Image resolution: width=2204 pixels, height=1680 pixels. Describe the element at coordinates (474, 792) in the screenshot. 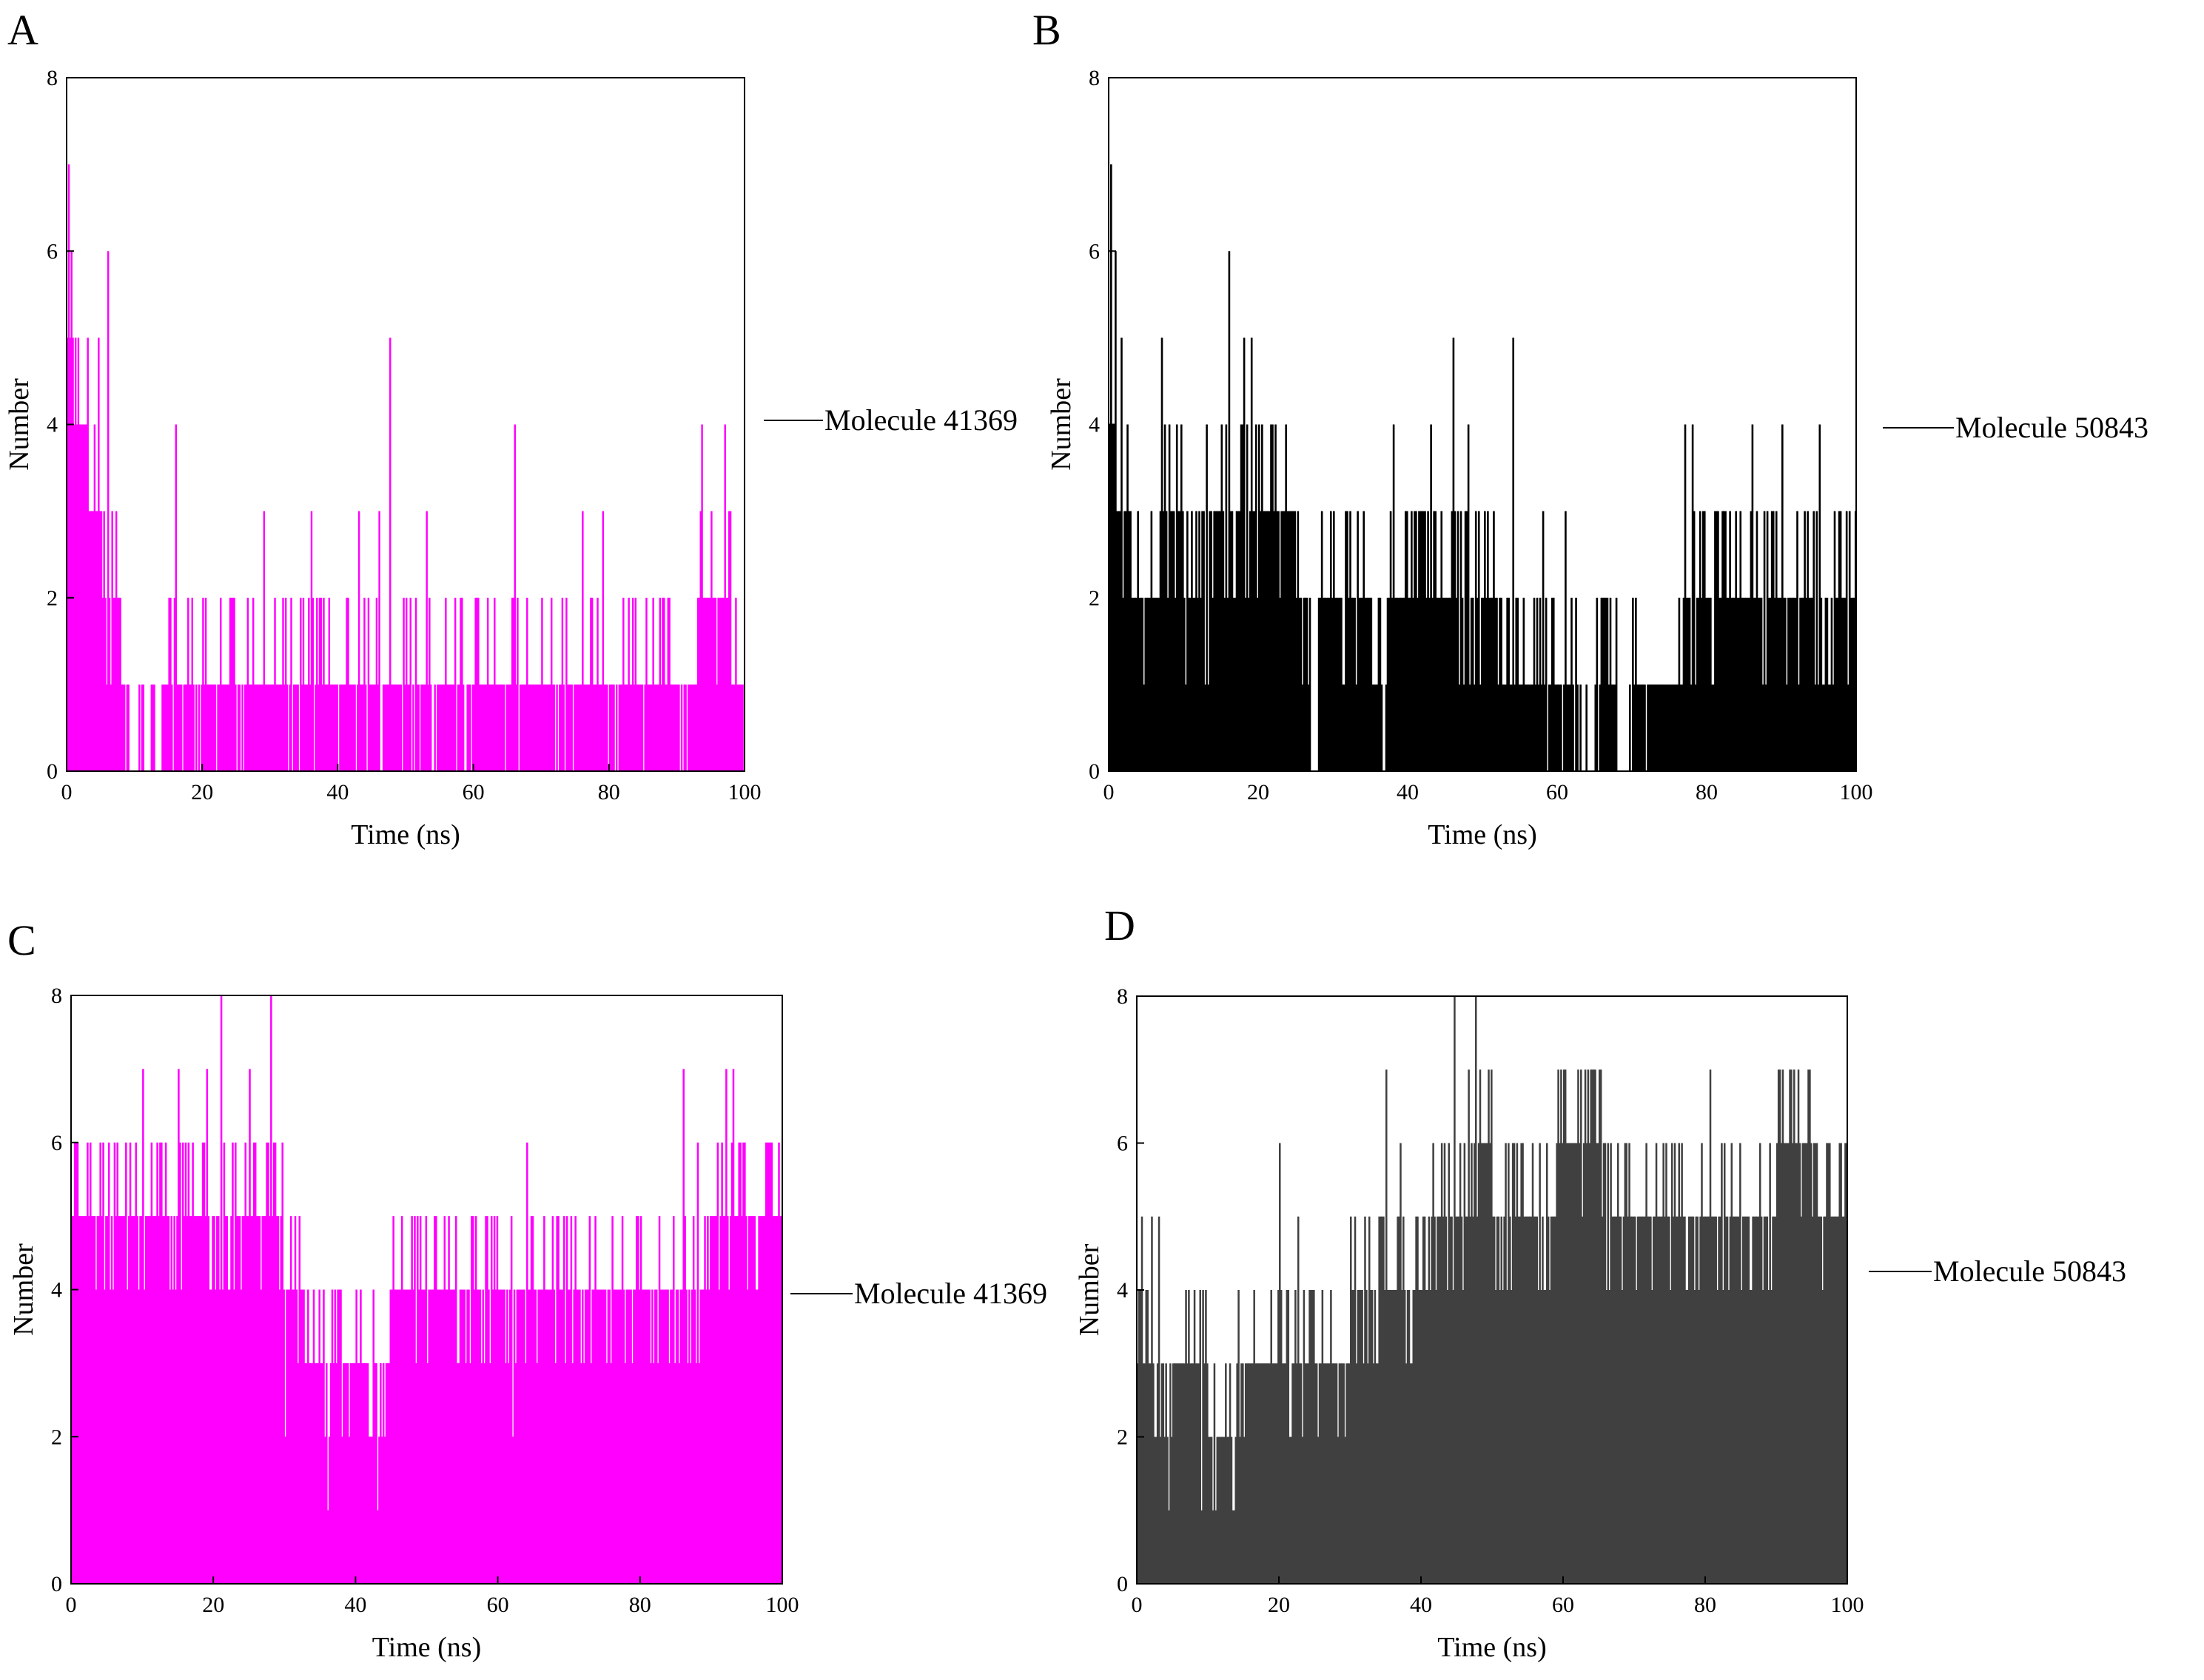

I see `x-tick-label: 60` at that location.